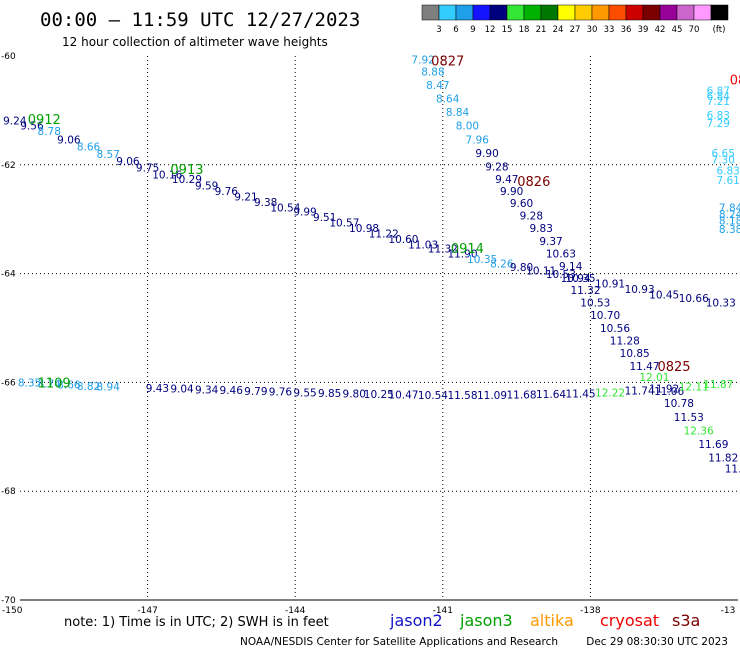 Image resolution: width=740 pixels, height=650 pixels. Describe the element at coordinates (521, 395) in the screenshot. I see `wave-height-label: 11.68` at that location.